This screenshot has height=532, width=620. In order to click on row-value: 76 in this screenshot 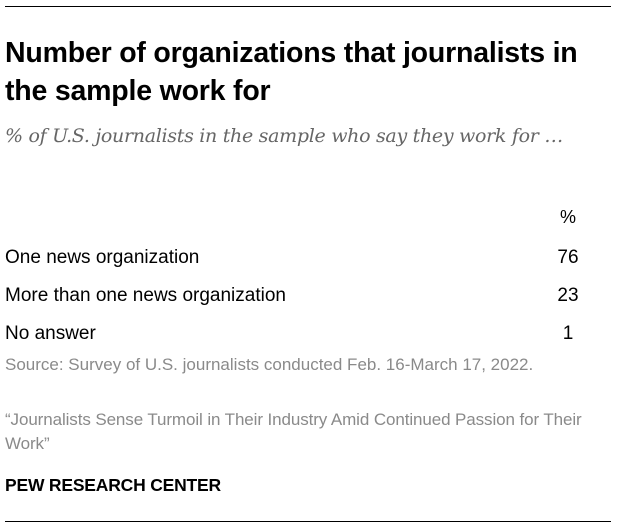, I will do `click(568, 257)`.